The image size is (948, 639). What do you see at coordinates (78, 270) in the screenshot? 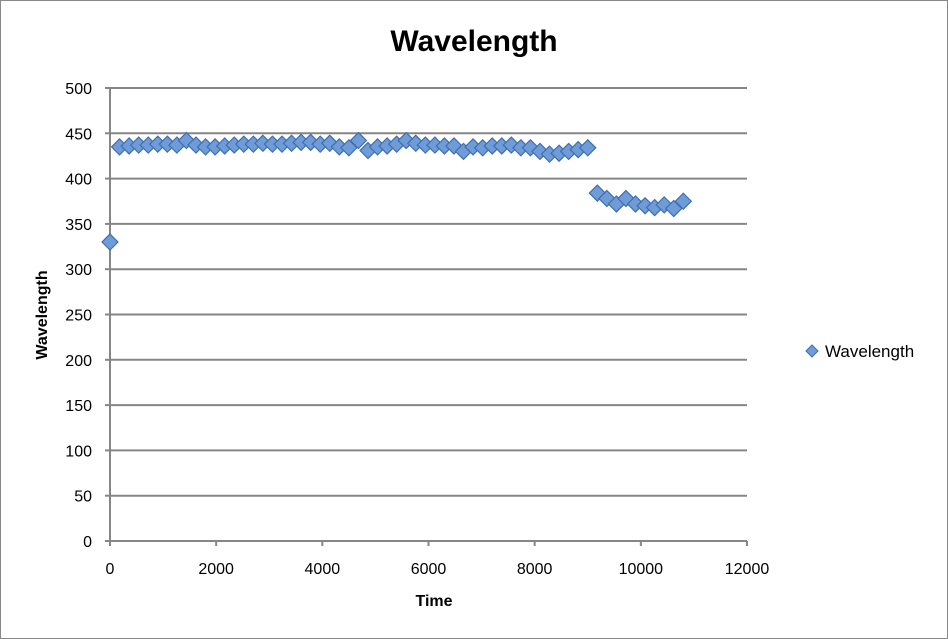
I see `y-tick-label: 300` at bounding box center [78, 270].